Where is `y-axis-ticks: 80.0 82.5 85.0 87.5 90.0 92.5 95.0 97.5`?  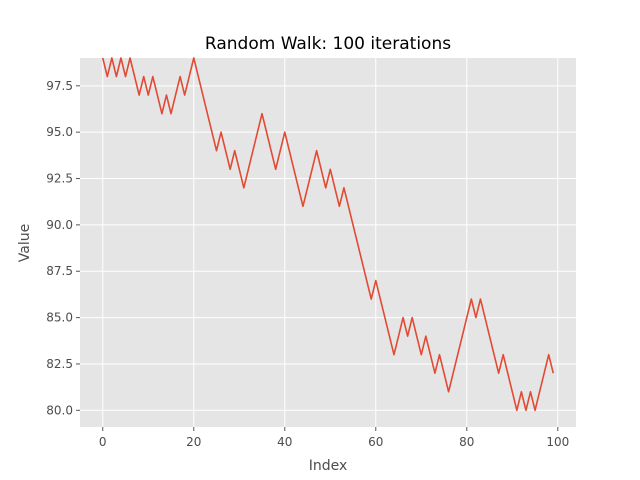
y-axis-ticks: 80.0 82.5 85.0 87.5 90.0 92.5 95.0 97.5 is located at coordinates (63, 248).